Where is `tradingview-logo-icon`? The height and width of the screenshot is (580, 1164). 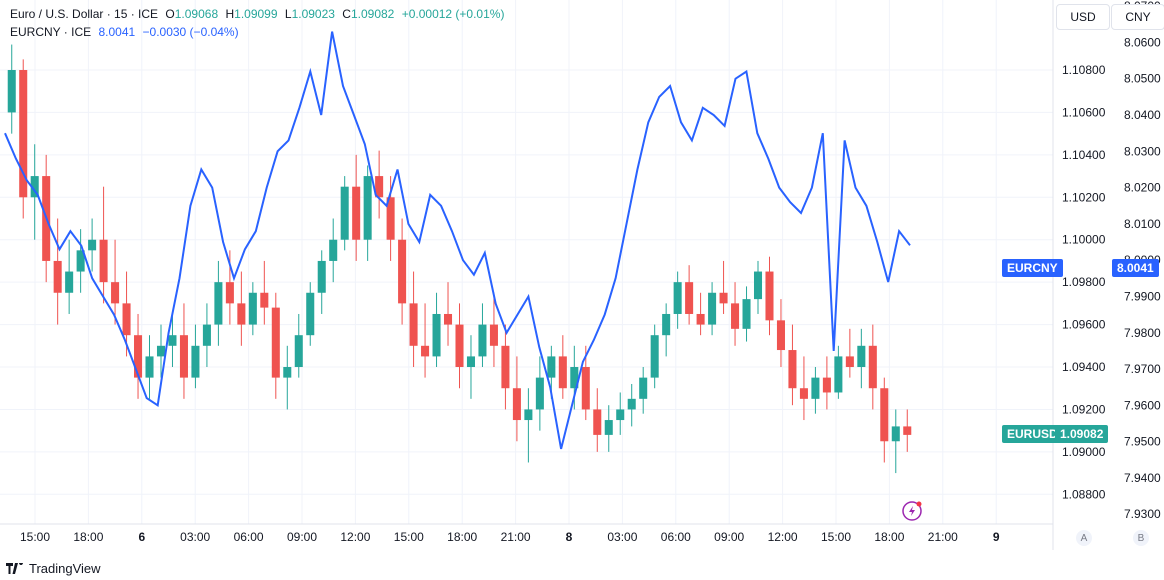
tradingview-logo-icon is located at coordinates (14, 568).